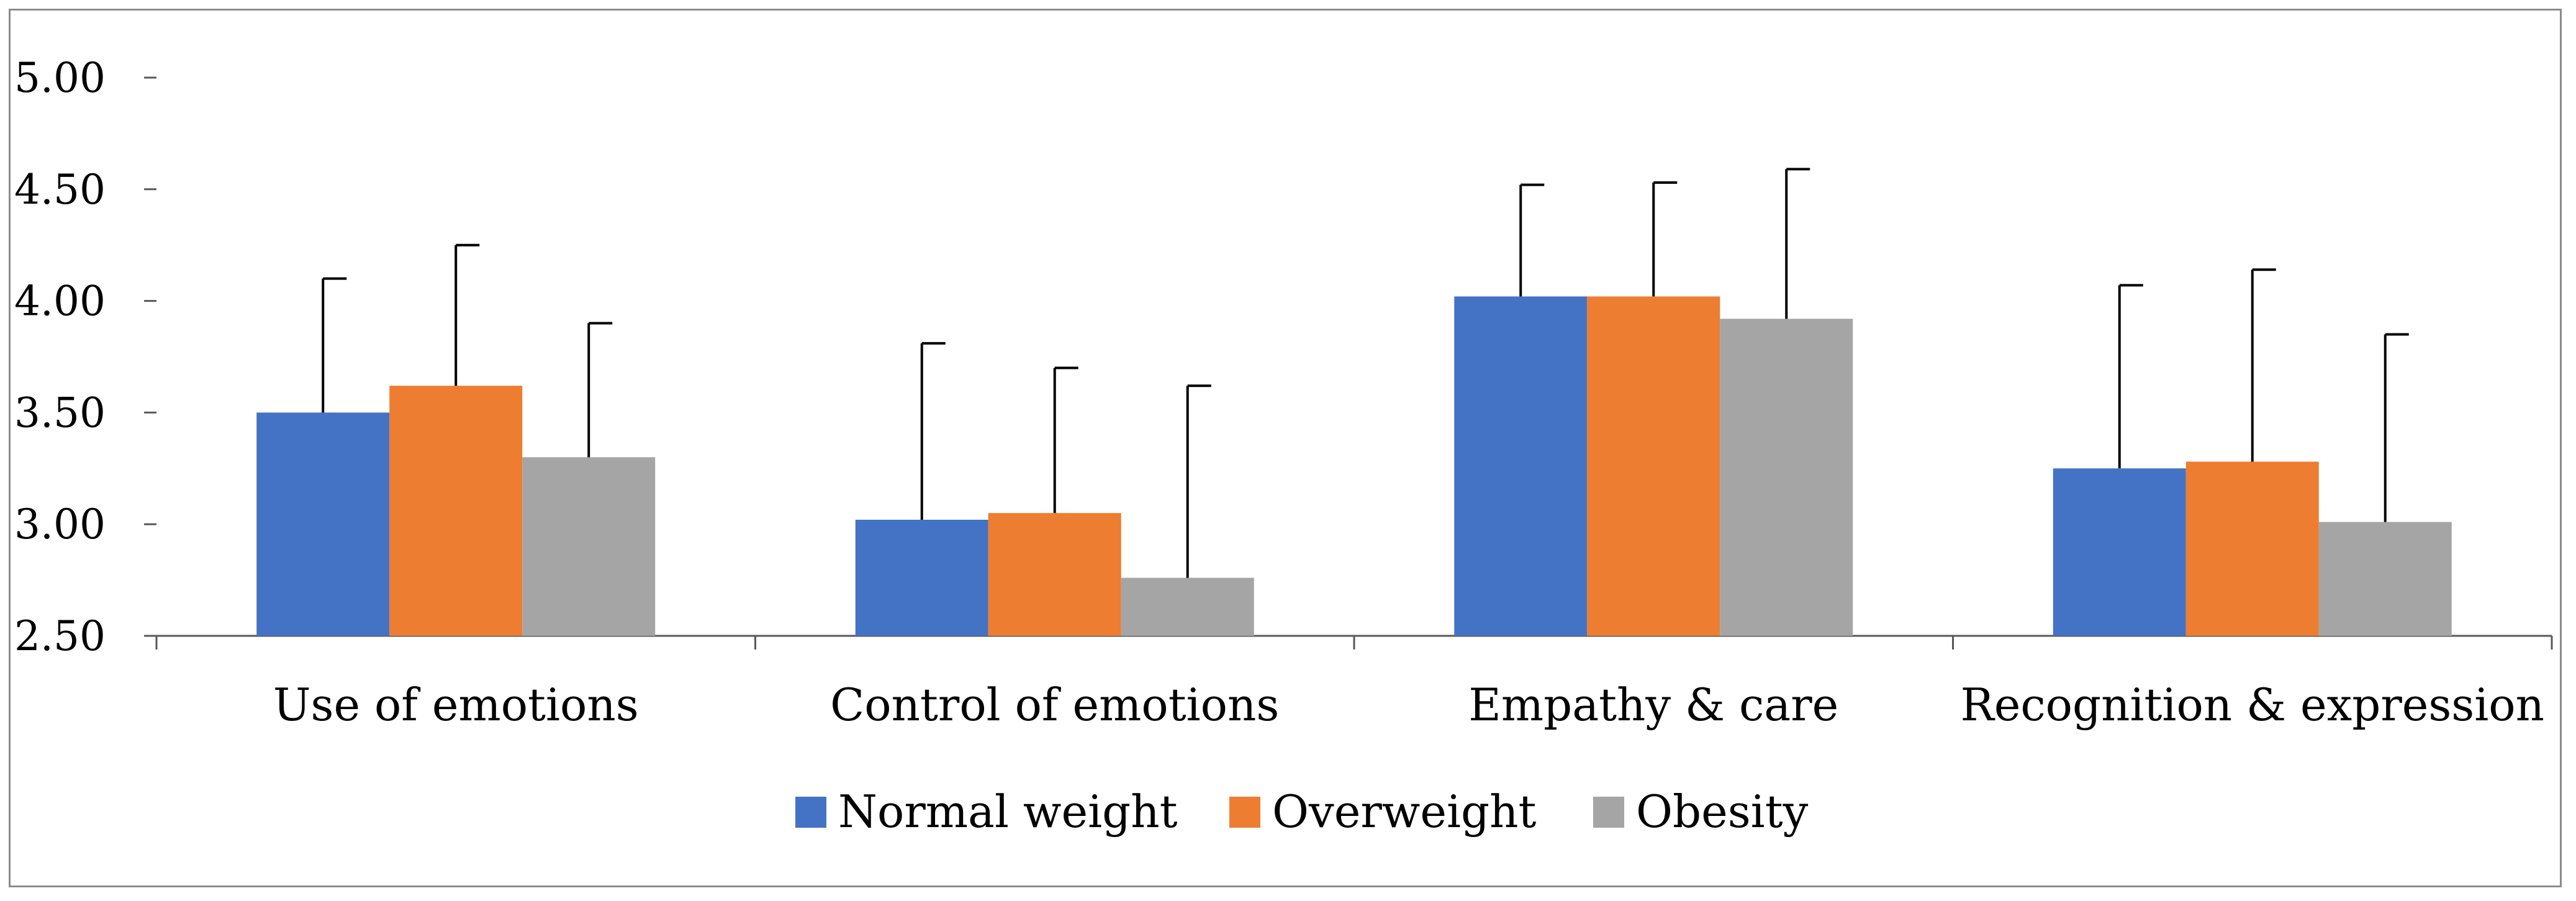  Describe the element at coordinates (60, 190) in the screenshot. I see `y-tick-label: 4.50` at that location.